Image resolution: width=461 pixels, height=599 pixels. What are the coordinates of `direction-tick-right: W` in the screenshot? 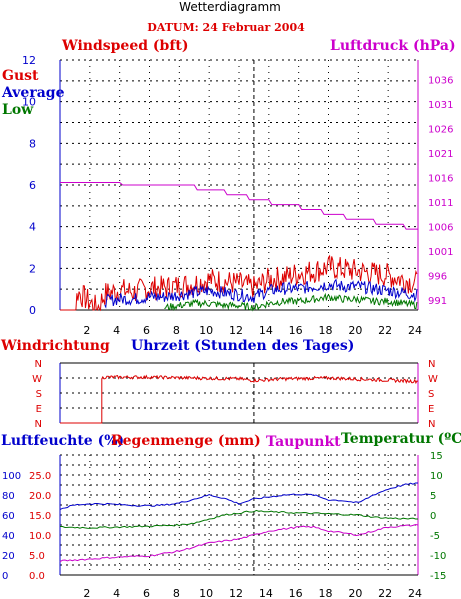 It's located at (433, 379).